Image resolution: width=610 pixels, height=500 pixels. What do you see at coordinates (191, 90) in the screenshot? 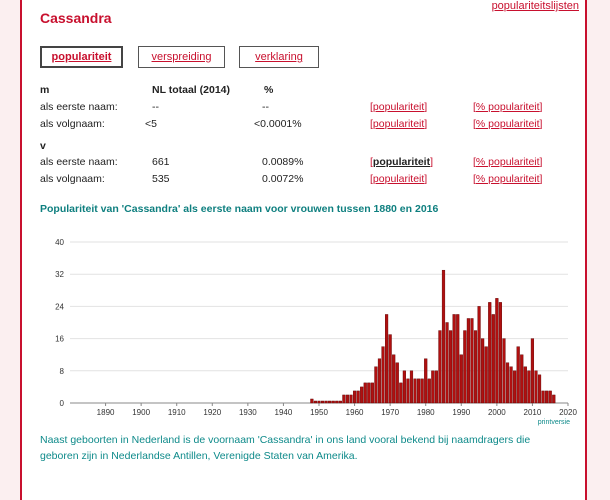
I see `total-column-header: NL totaal (2014)` at bounding box center [191, 90].